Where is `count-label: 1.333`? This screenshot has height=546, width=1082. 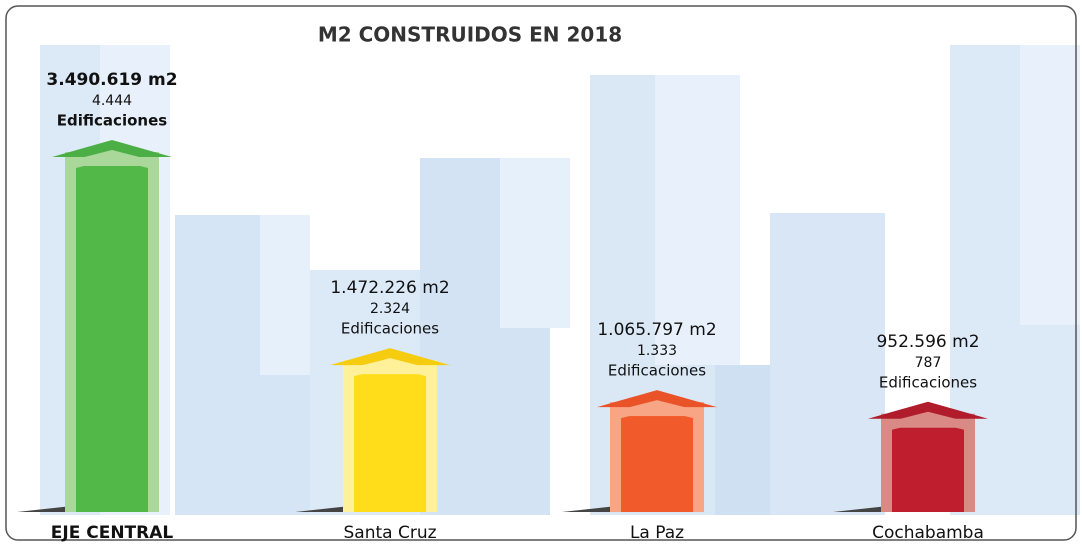 count-label: 1.333 is located at coordinates (657, 351).